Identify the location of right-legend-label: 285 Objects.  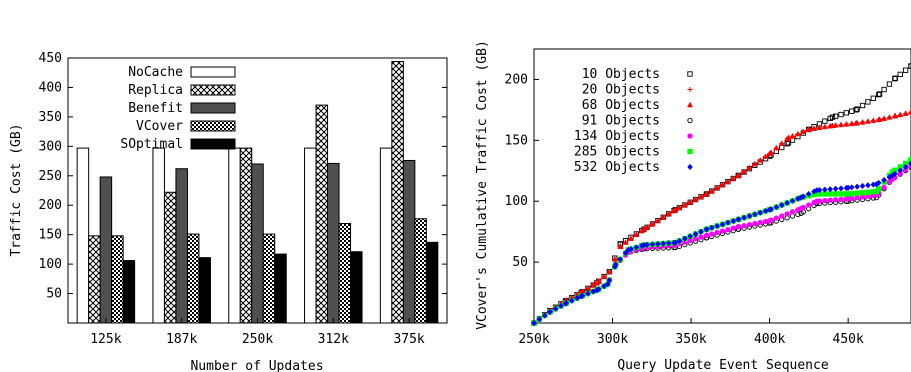
(617, 152).